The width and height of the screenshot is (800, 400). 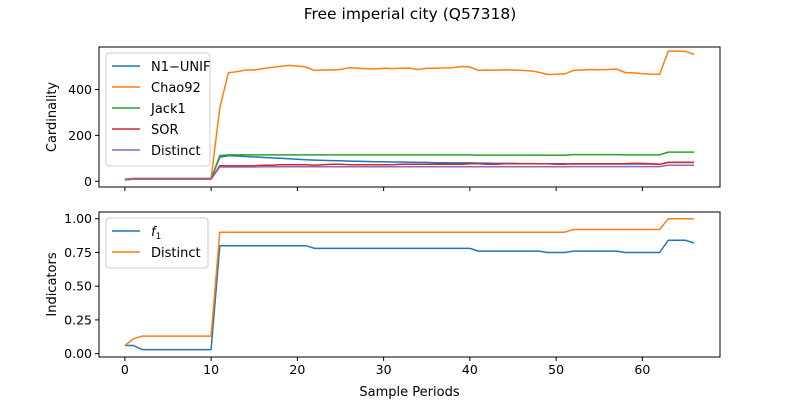 I want to click on x-tick-label: 60, so click(x=642, y=369).